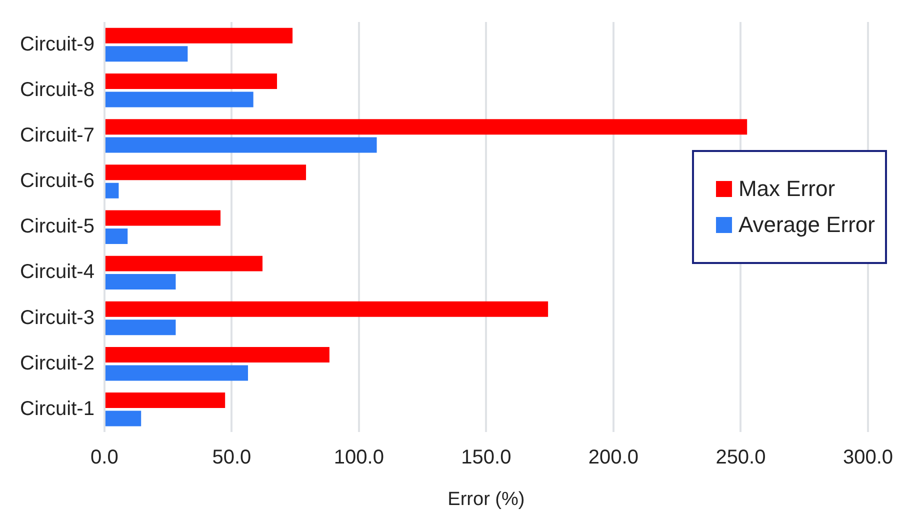 The image size is (907, 519). Describe the element at coordinates (57, 89) in the screenshot. I see `y-tick-label: Circuit-8` at that location.